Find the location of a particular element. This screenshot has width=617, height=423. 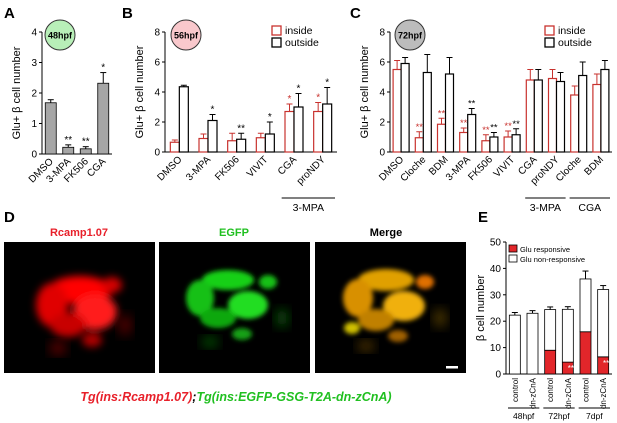

a-significance-label: * is located at coordinates (103, 68).